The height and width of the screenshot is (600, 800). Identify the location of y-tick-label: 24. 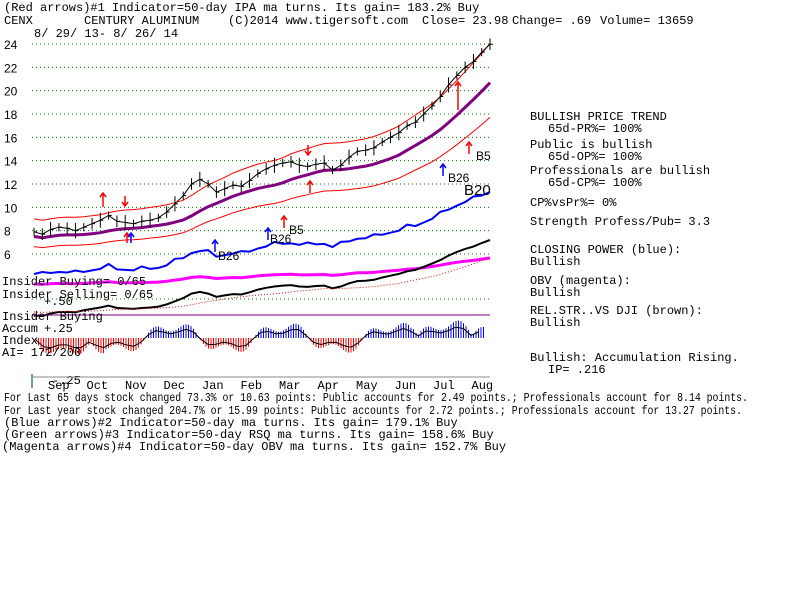
(11, 45).